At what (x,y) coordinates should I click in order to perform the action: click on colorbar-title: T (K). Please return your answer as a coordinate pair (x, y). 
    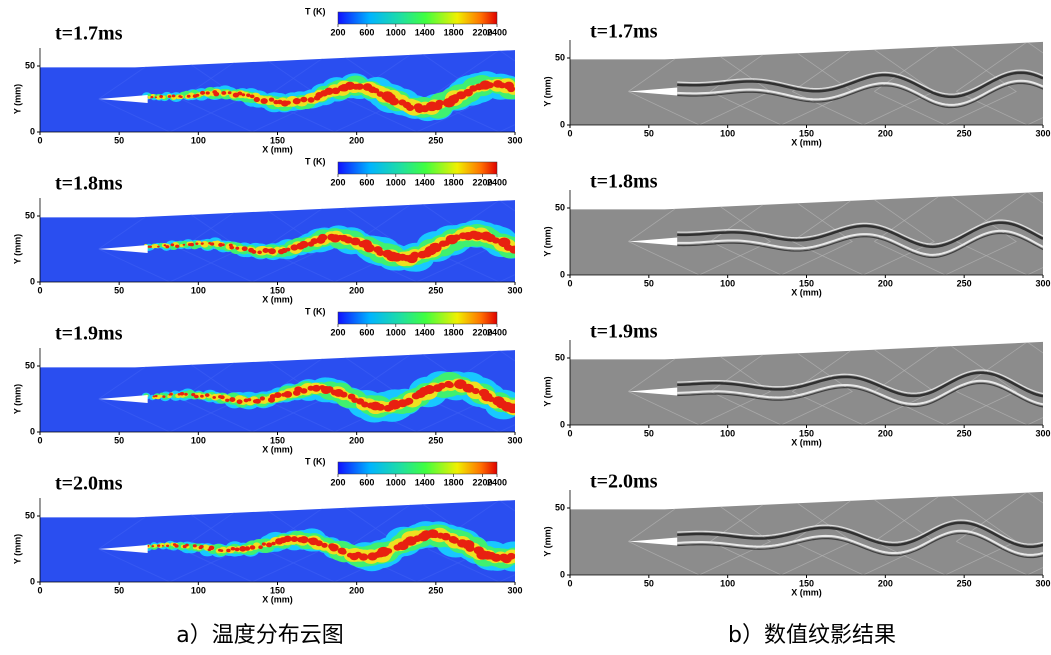
    Looking at the image, I should click on (315, 11).